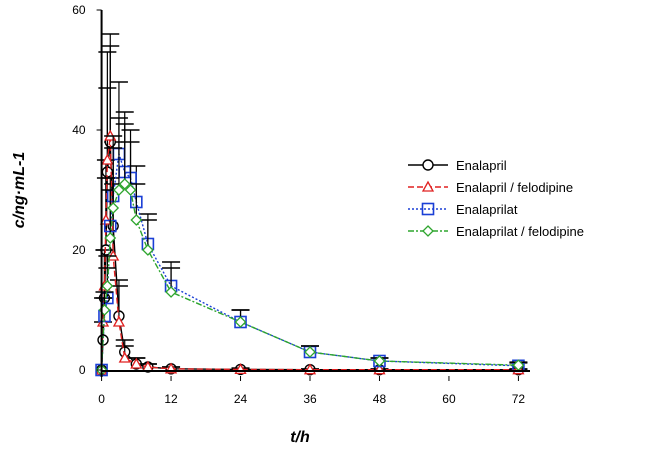 The height and width of the screenshot is (450, 650). Describe the element at coordinates (19, 190) in the screenshot. I see `y-axis-label: c/ng·mL-1` at that location.